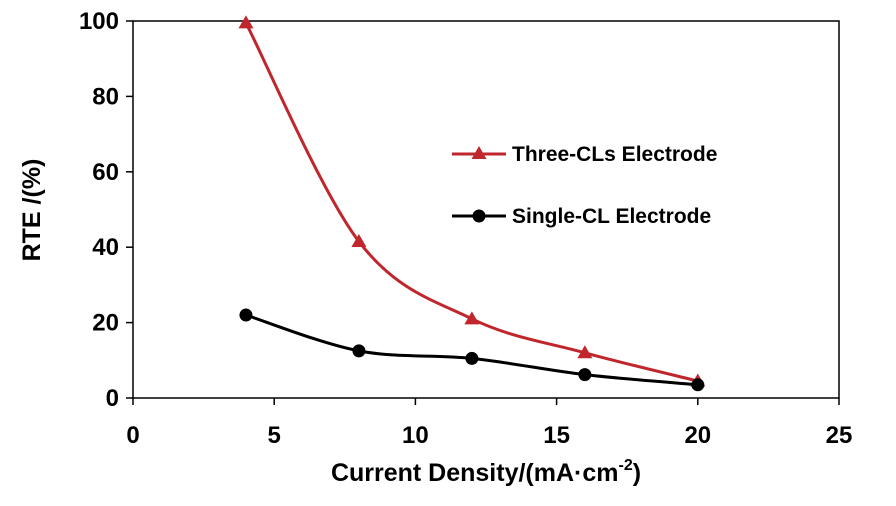  What do you see at coordinates (105, 247) in the screenshot?
I see `y-tick-label: 40` at bounding box center [105, 247].